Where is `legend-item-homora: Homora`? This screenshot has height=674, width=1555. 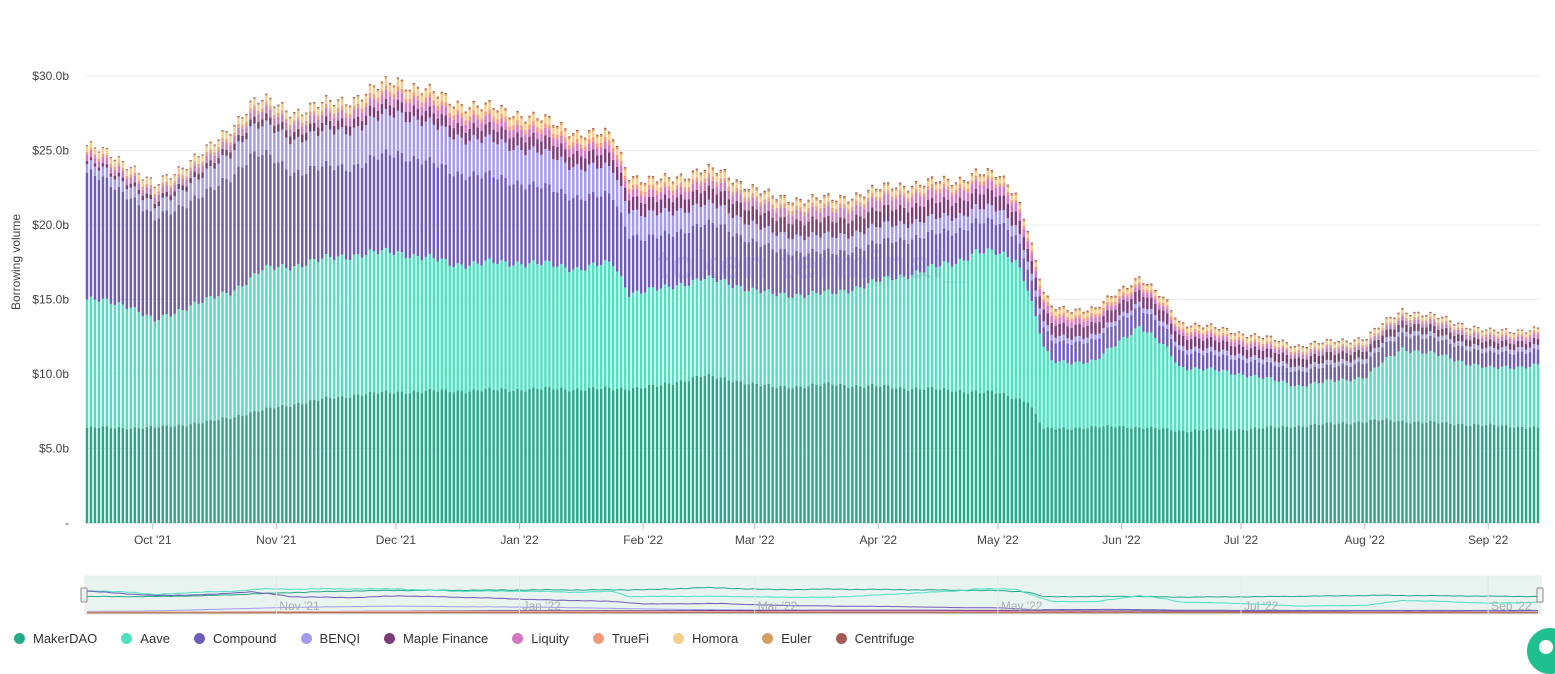
legend-item-homora: Homora is located at coordinates (705, 638).